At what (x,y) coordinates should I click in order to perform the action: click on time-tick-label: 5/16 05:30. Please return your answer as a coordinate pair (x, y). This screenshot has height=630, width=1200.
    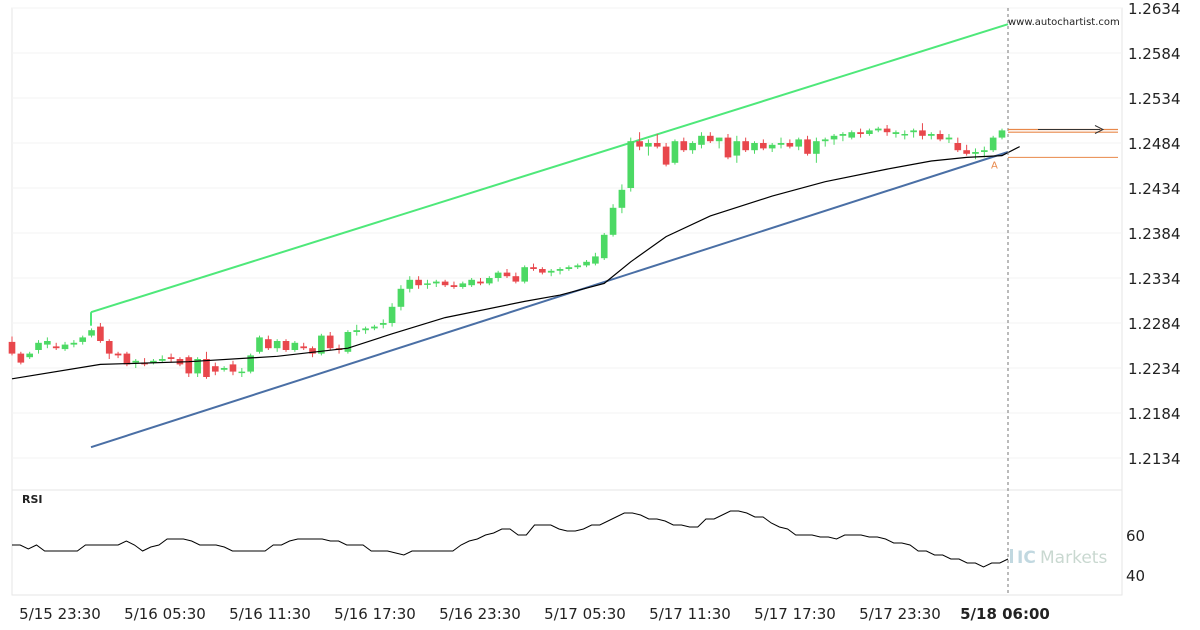
    Looking at the image, I should click on (165, 614).